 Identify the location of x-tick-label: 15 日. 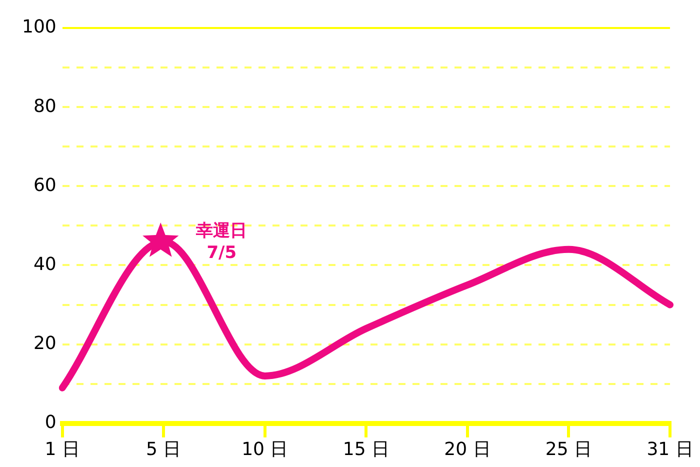
(366, 449).